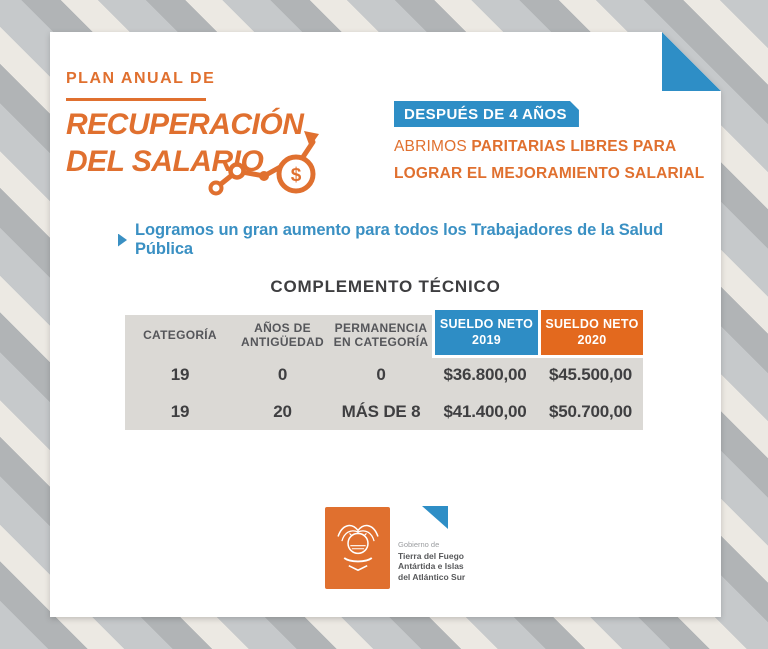 The width and height of the screenshot is (768, 649). Describe the element at coordinates (122, 240) in the screenshot. I see `bullet-triangle-icon` at that location.